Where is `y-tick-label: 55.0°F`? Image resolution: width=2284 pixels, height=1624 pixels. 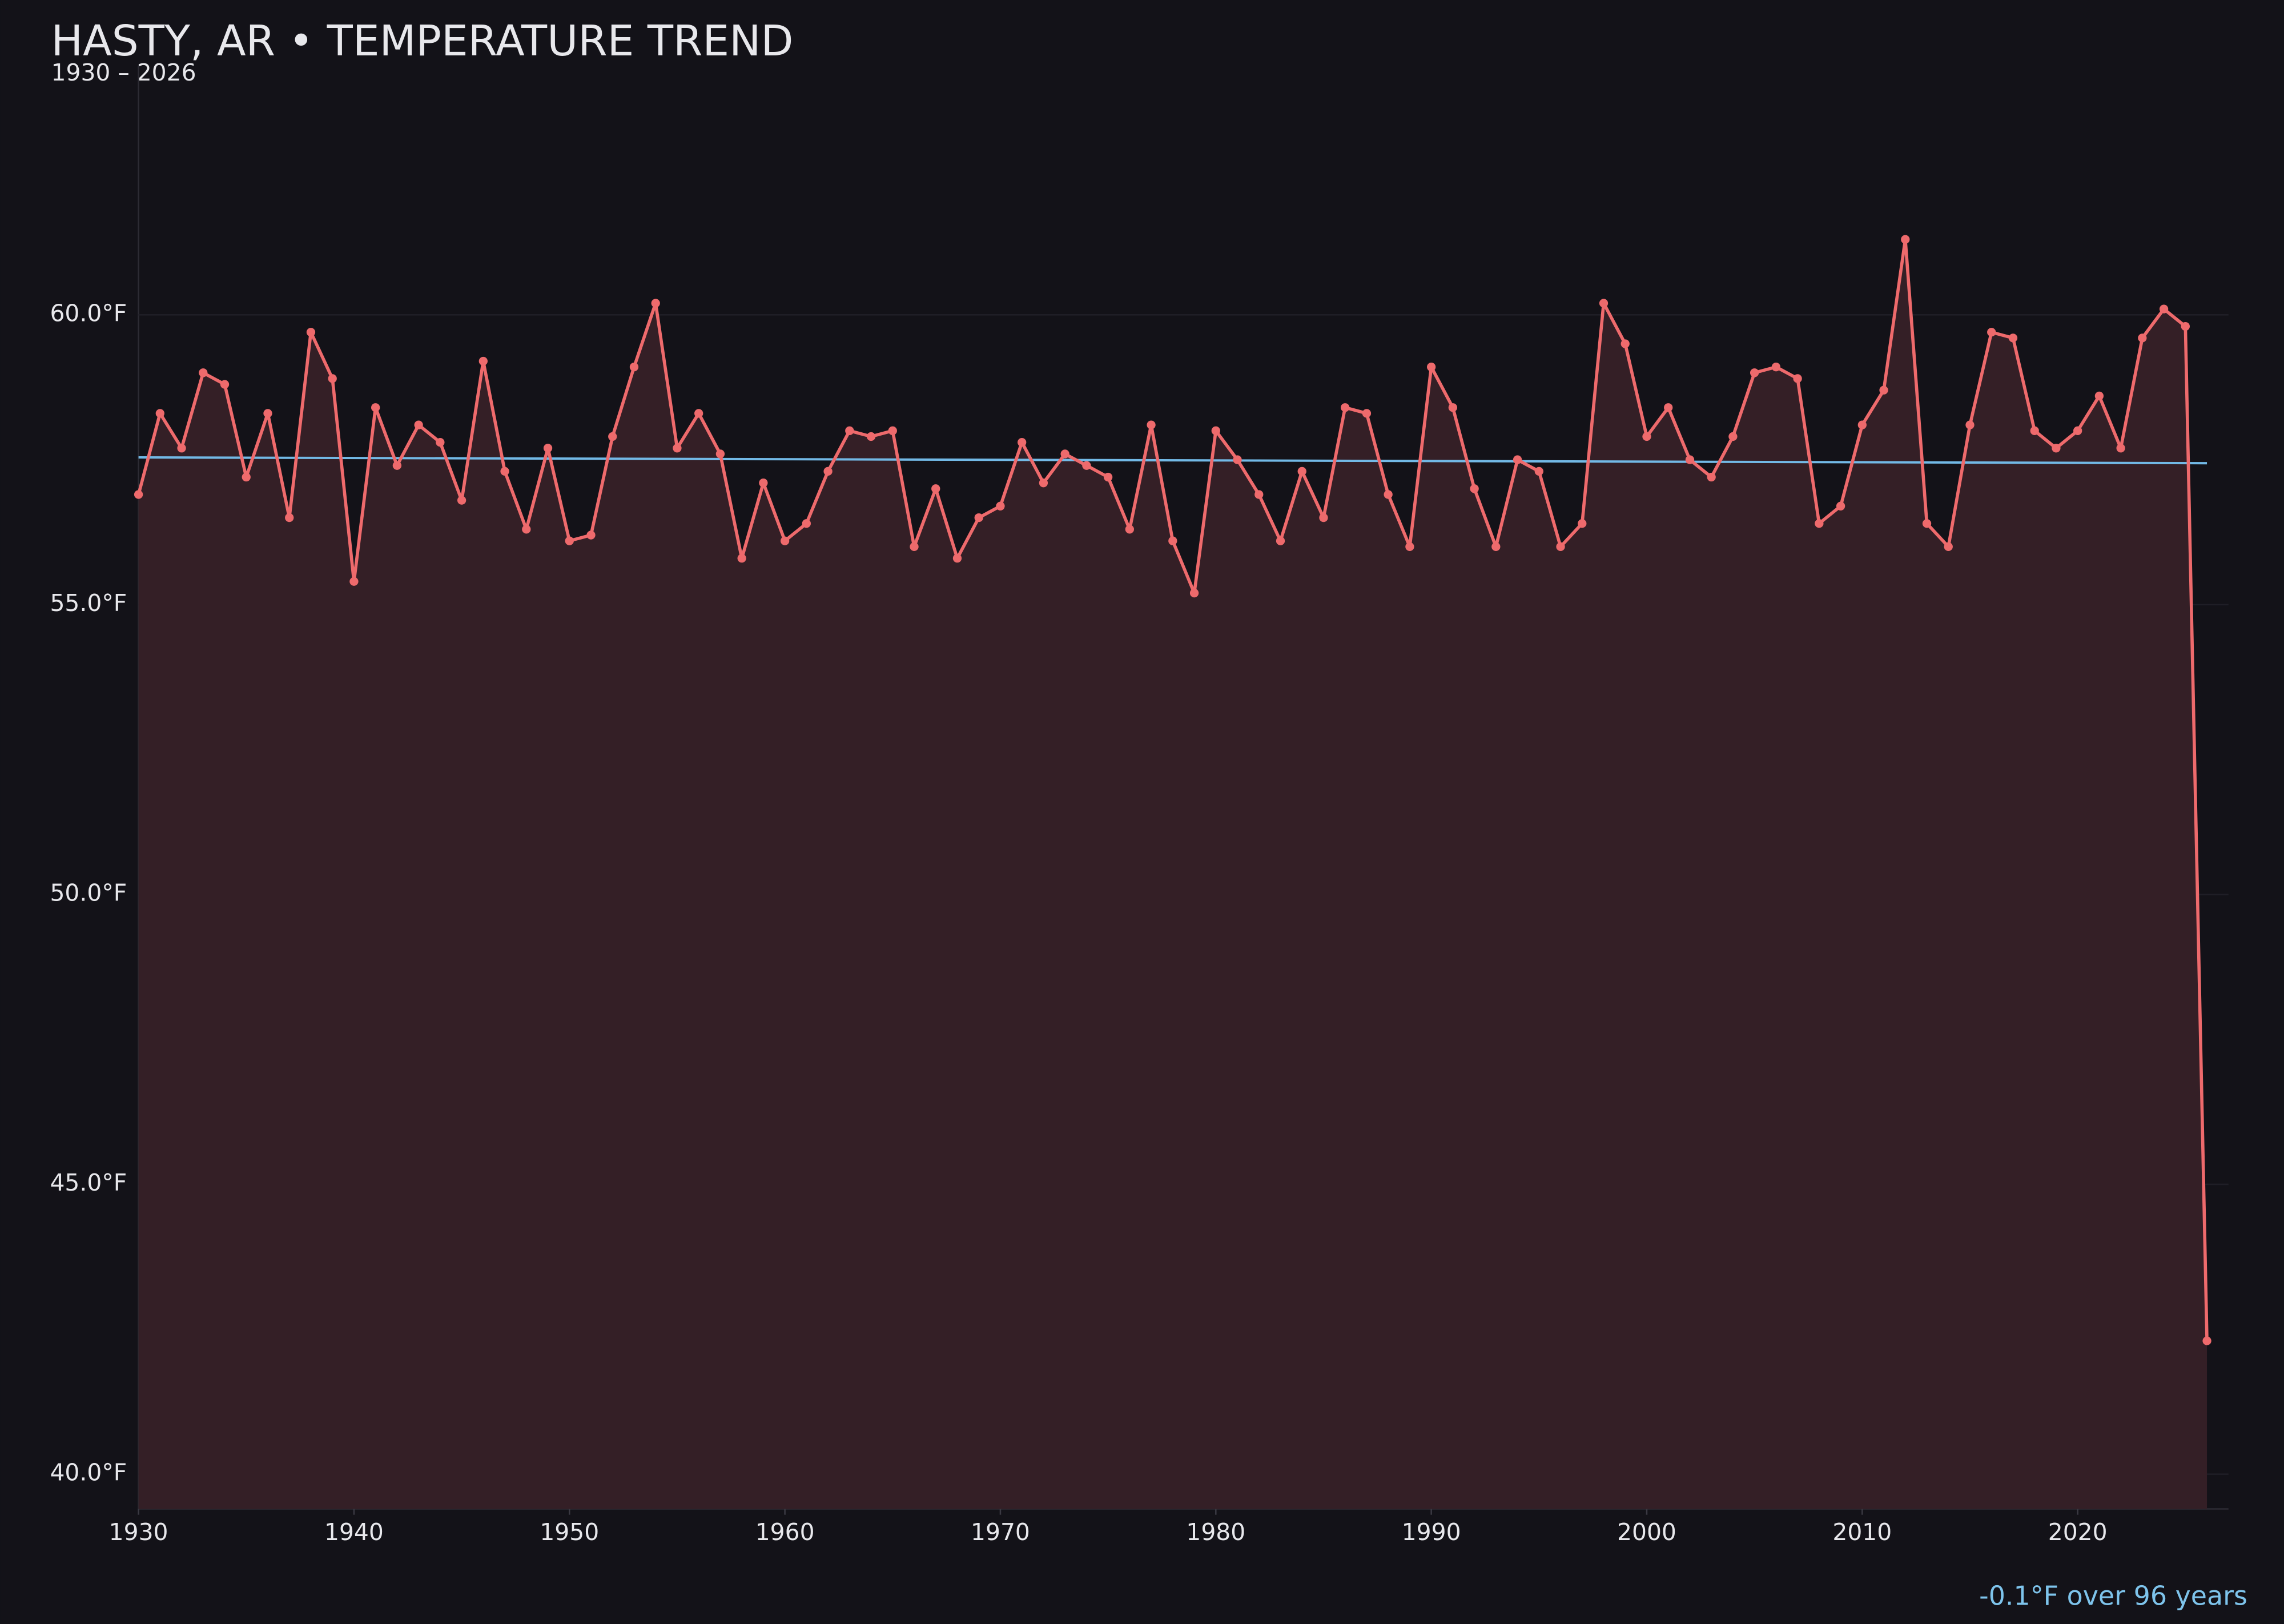 y-tick-label: 55.0°F is located at coordinates (88, 603).